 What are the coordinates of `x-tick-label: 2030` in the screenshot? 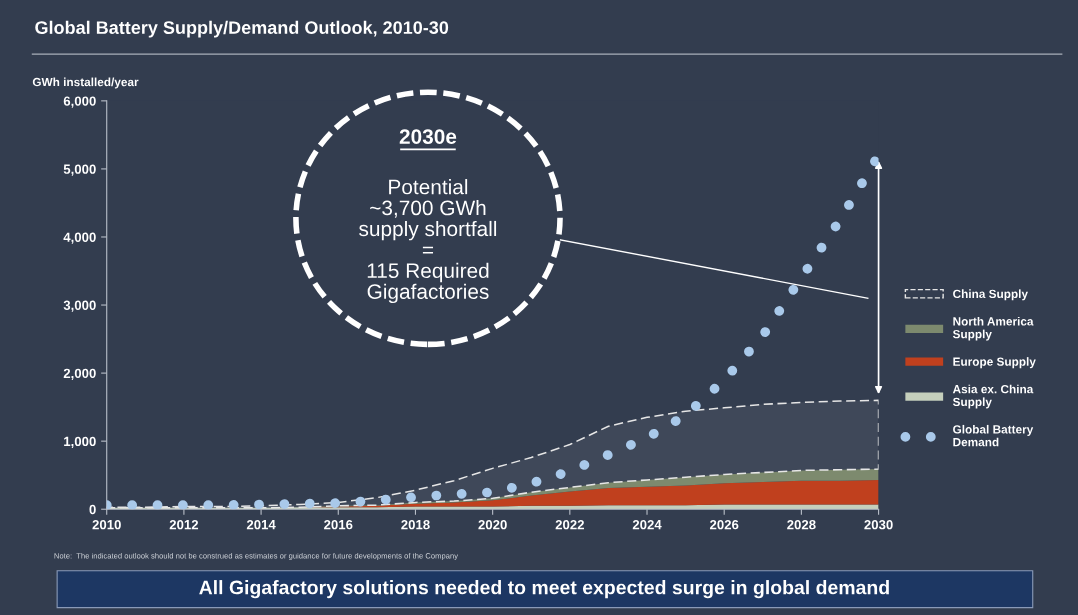 It's located at (878, 524).